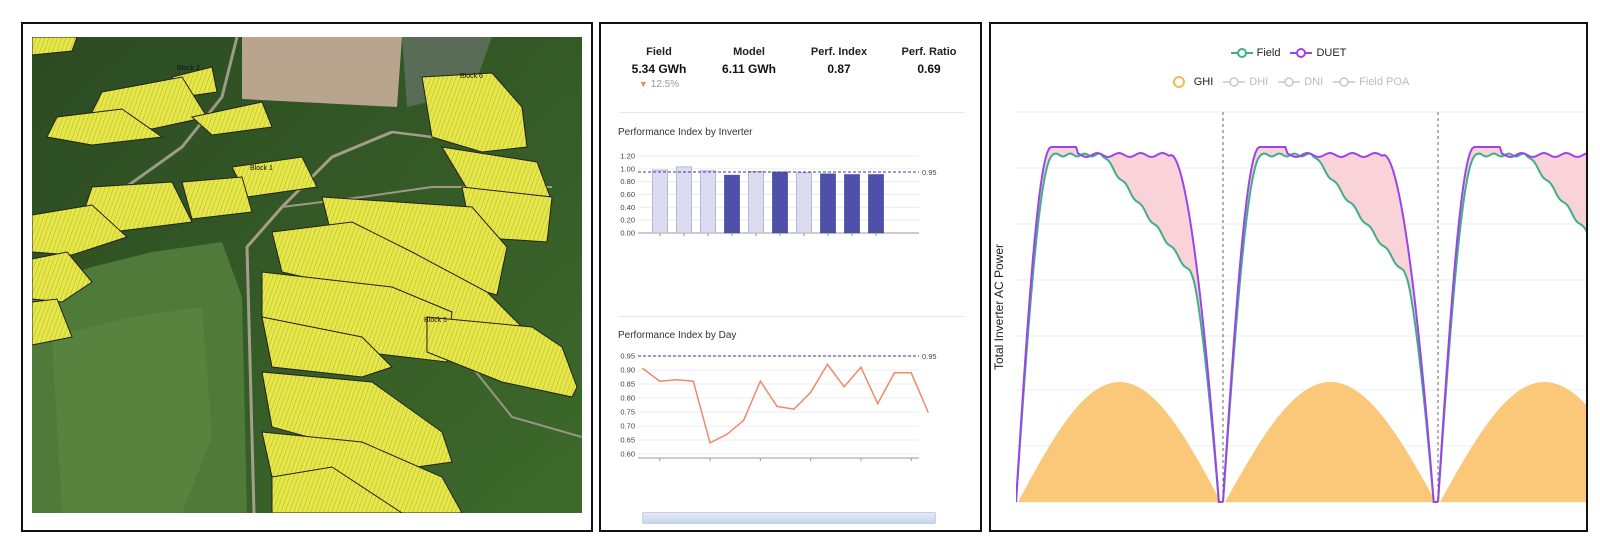 Image resolution: width=1600 pixels, height=553 pixels. What do you see at coordinates (627, 370) in the screenshot?
I see `y-tick-label: 0.90` at bounding box center [627, 370].